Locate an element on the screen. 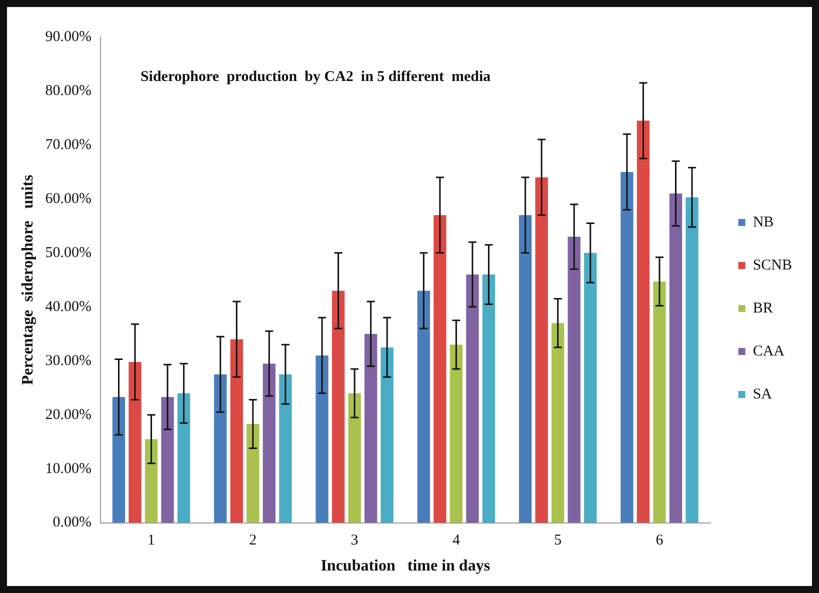 Image resolution: width=819 pixels, height=593 pixels. legend-label: NB is located at coordinates (763, 222).